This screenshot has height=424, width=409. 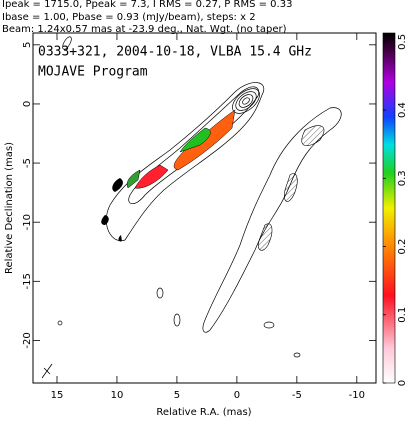 What do you see at coordinates (93, 72) in the screenshot?
I see `chart-subtitle: MOJAVE Program` at bounding box center [93, 72].